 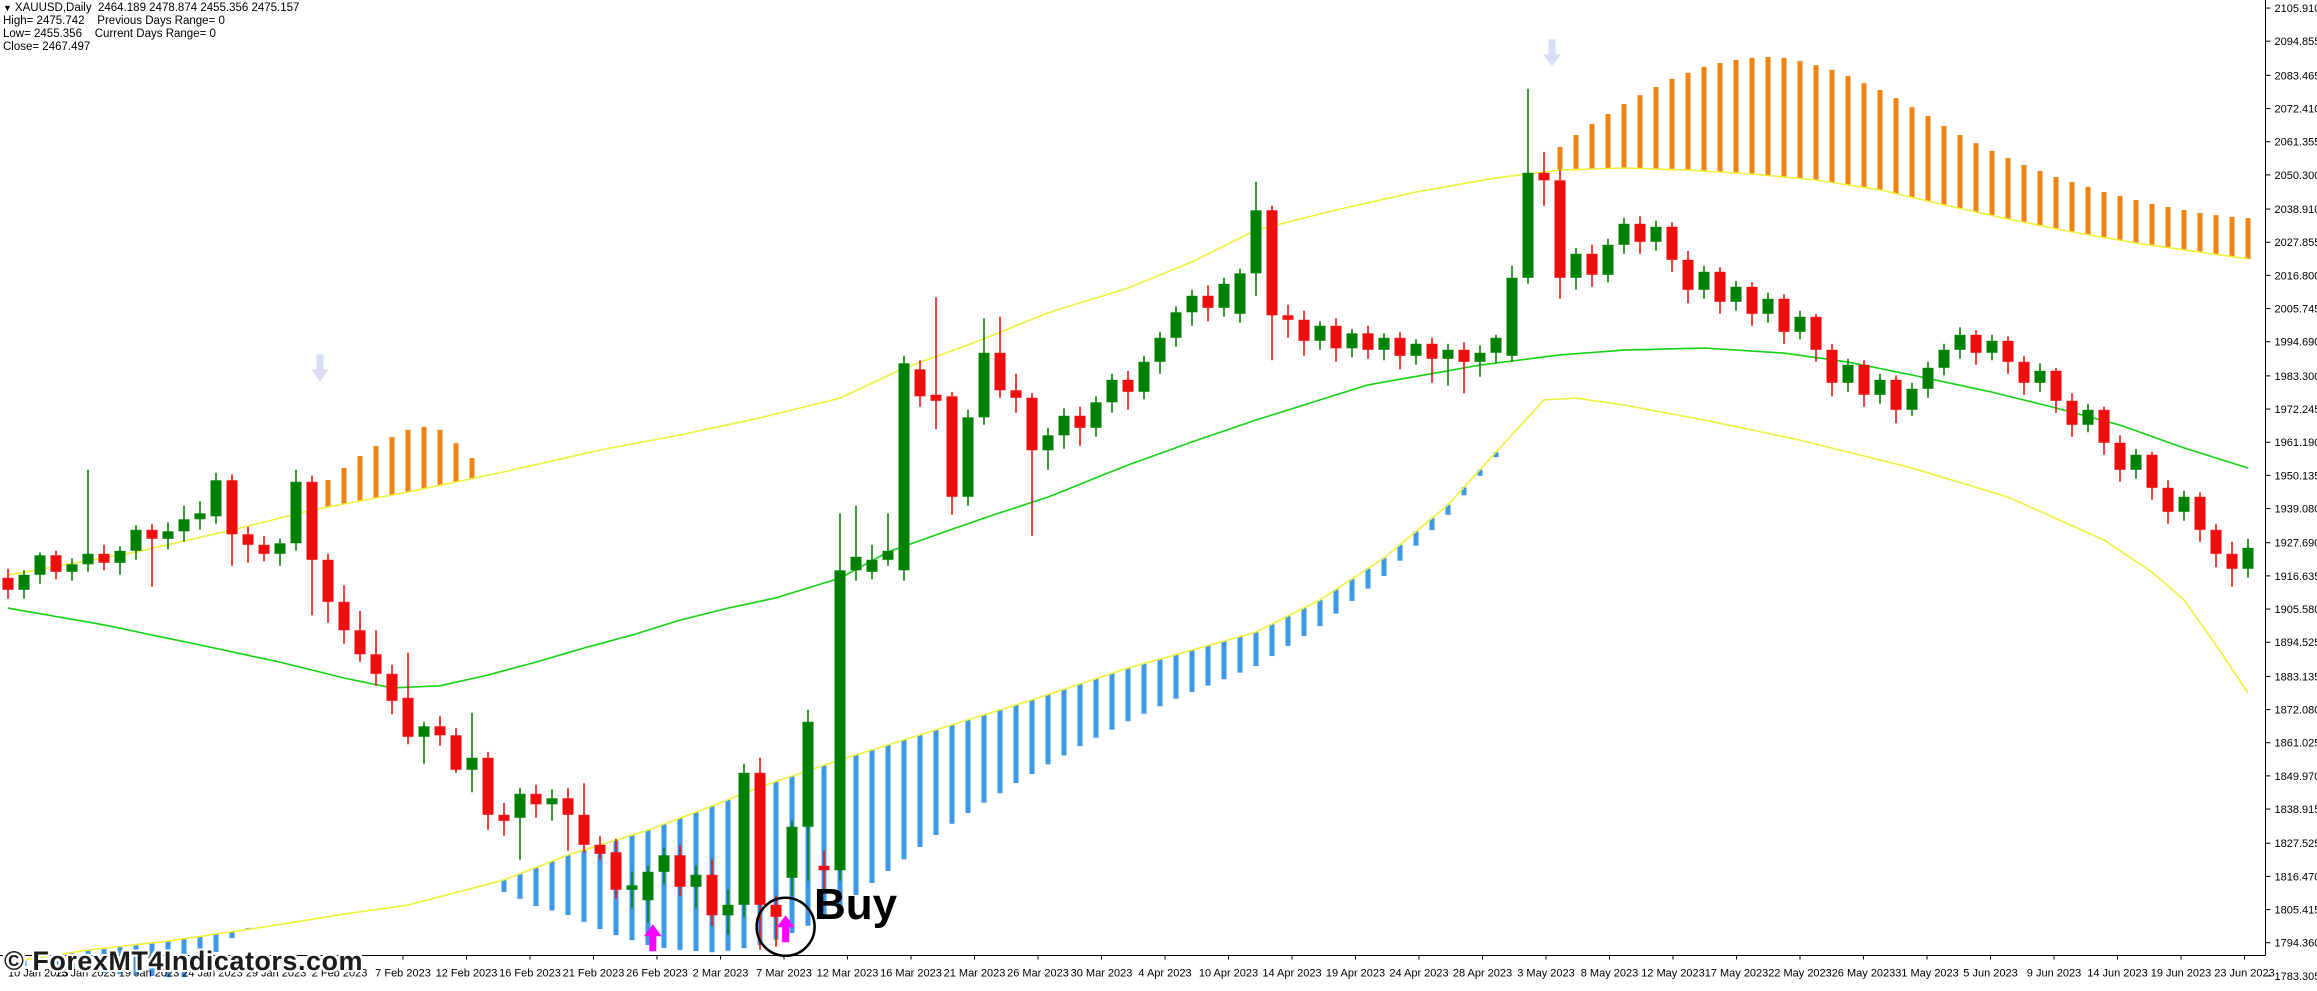 What do you see at coordinates (276, 974) in the screenshot?
I see `date-axis-label: 29 Jan 2023` at bounding box center [276, 974].